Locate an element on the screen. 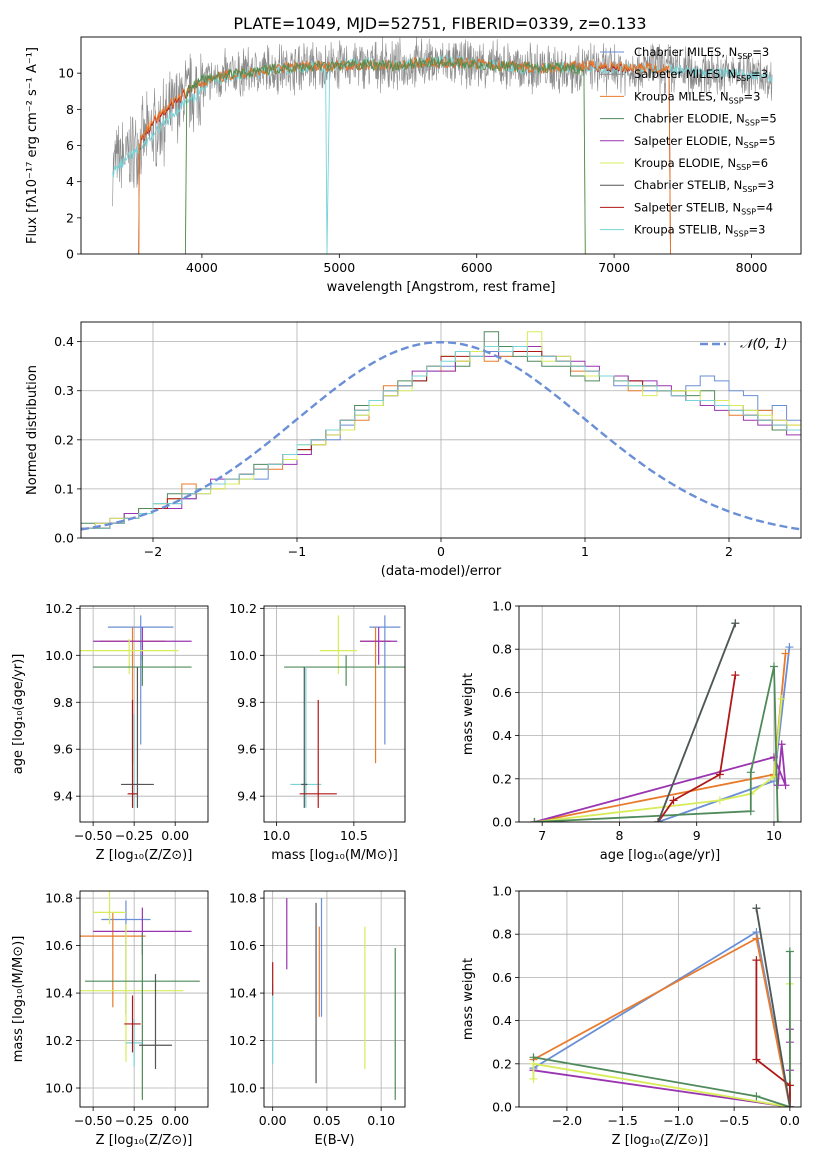 The width and height of the screenshot is (819, 1170). x-tick-label: 6000 is located at coordinates (477, 267).